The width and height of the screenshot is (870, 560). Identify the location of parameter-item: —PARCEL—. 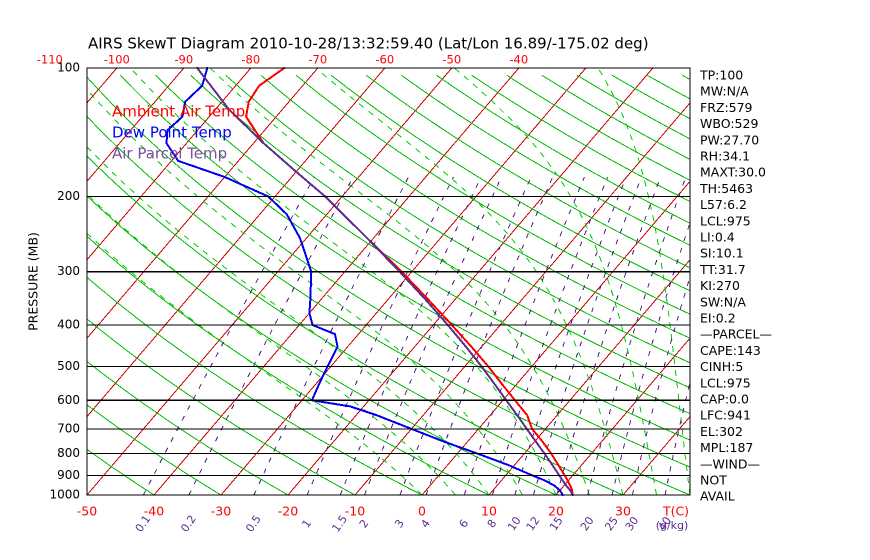
(736, 334).